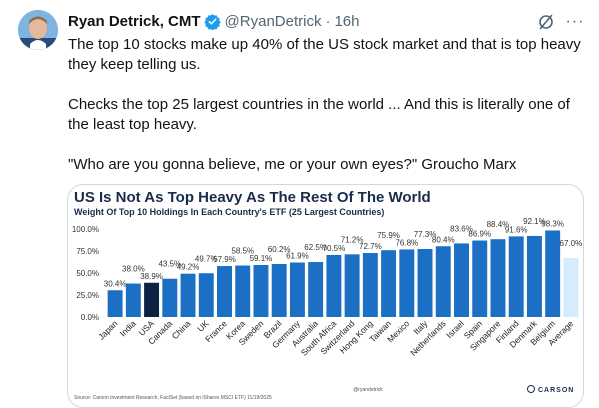  I want to click on carson-brand: CARSON, so click(556, 390).